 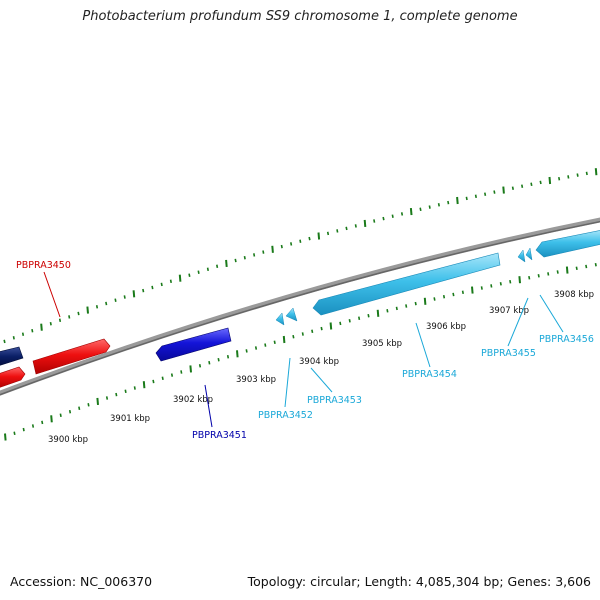 I want to click on gene-arrow-pbpra3452, so click(x=280, y=319).